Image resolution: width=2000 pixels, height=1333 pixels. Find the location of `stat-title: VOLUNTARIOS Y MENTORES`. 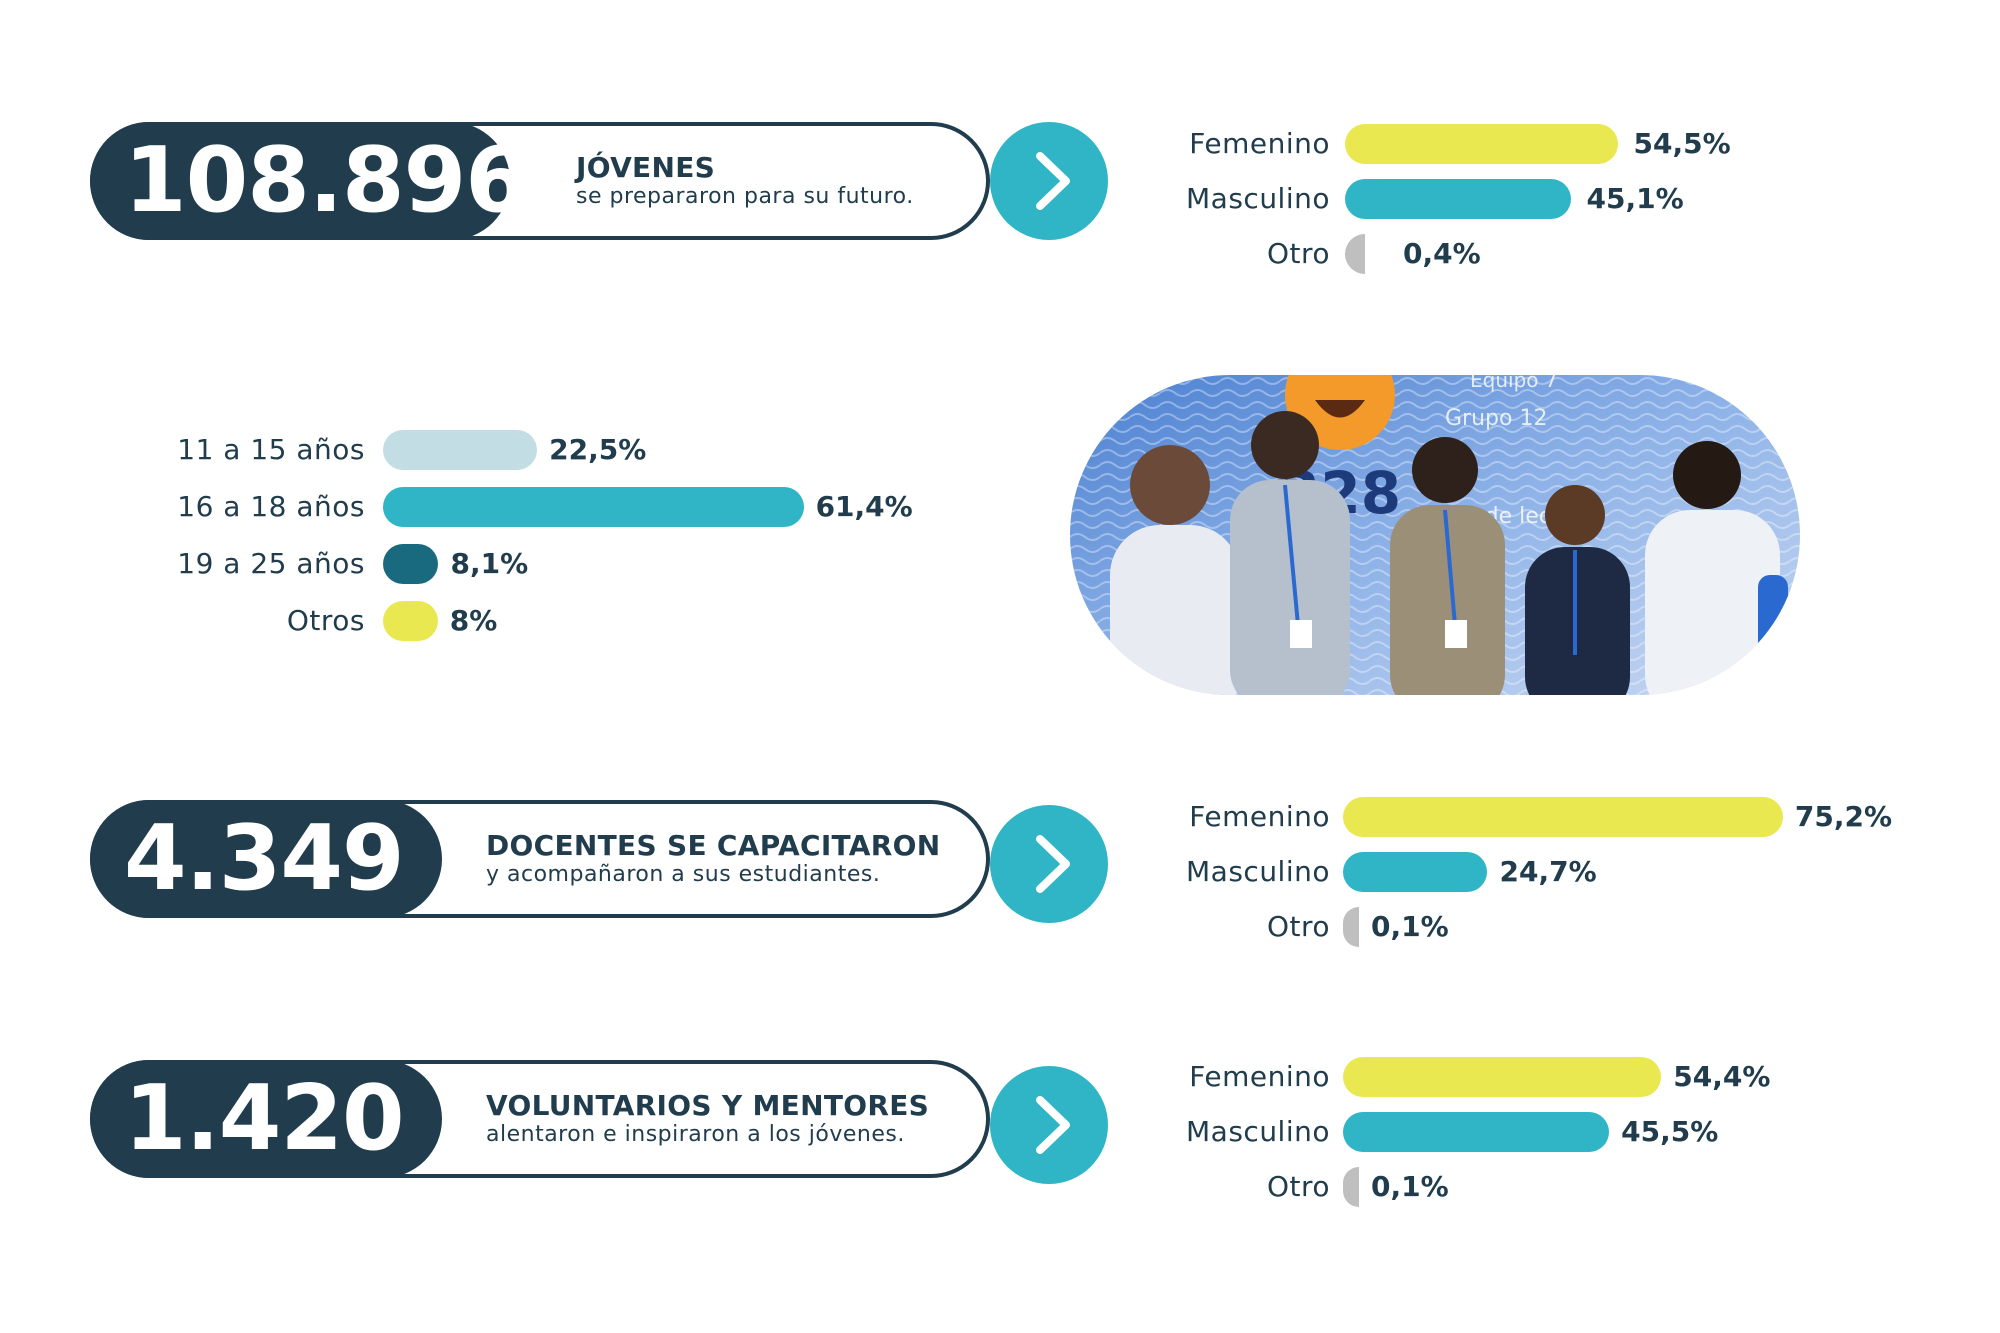

stat-title: VOLUNTARIOS Y MENTORES is located at coordinates (708, 1105).